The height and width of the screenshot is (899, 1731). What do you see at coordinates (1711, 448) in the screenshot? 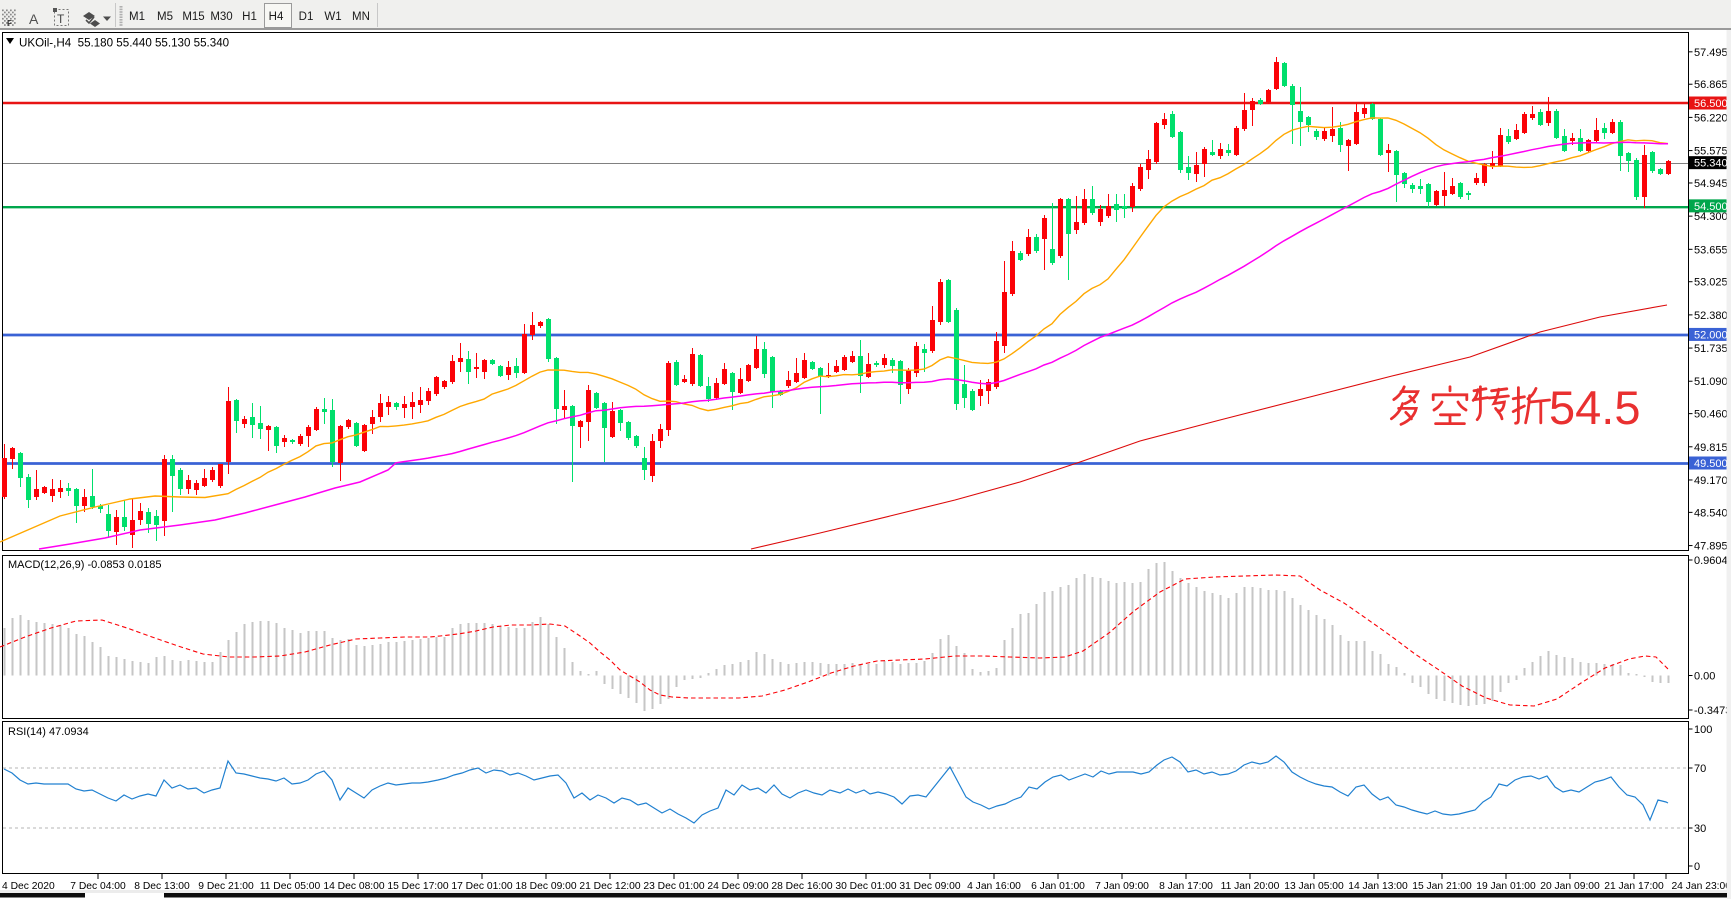
I see `svg-text: 49.815` at bounding box center [1711, 448].